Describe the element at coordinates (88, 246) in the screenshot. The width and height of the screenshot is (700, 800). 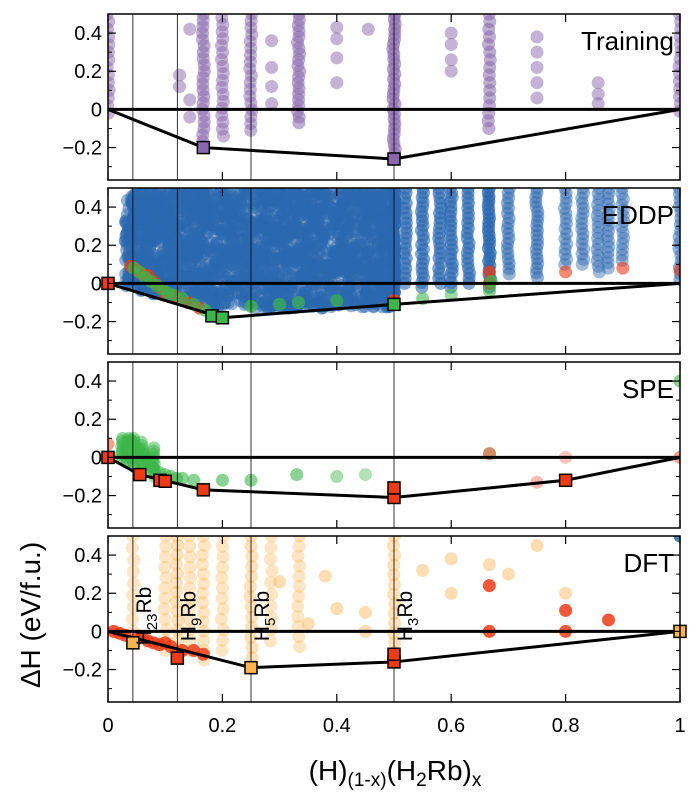
I see `y-tick-label: 0.2` at that location.